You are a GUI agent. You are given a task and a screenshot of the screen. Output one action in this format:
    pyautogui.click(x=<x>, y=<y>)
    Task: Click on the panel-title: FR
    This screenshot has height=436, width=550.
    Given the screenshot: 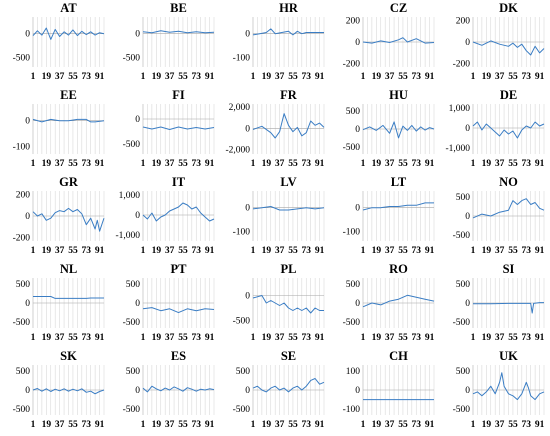 What is the action you would take?
    pyautogui.click(x=289, y=95)
    